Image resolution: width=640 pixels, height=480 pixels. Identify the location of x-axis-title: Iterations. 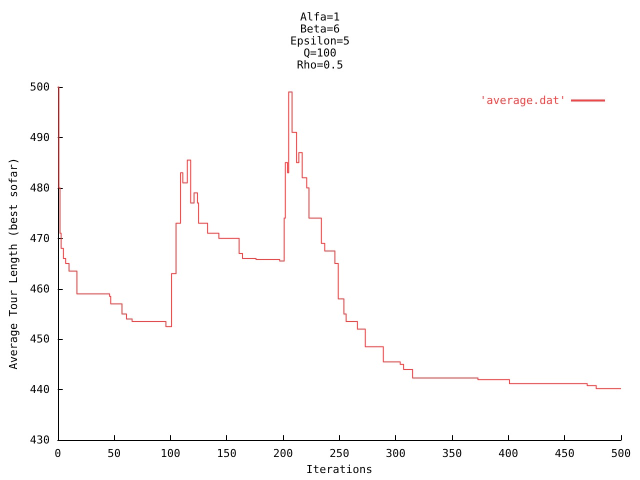
(339, 469).